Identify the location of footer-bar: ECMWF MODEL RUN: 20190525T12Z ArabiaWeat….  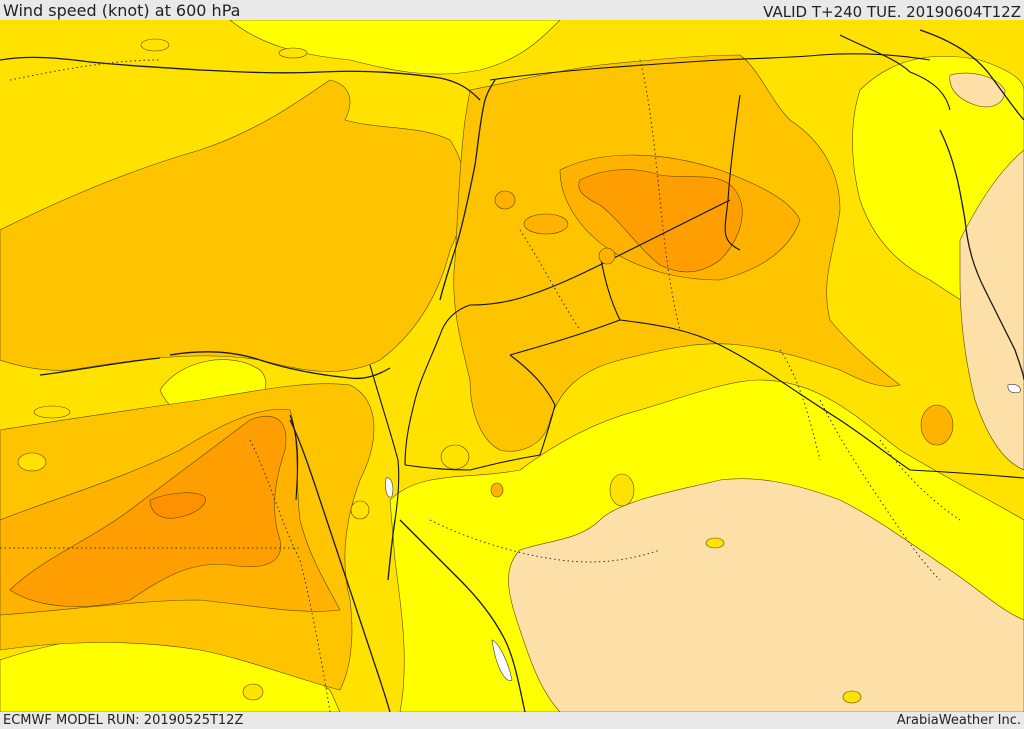
(512, 720).